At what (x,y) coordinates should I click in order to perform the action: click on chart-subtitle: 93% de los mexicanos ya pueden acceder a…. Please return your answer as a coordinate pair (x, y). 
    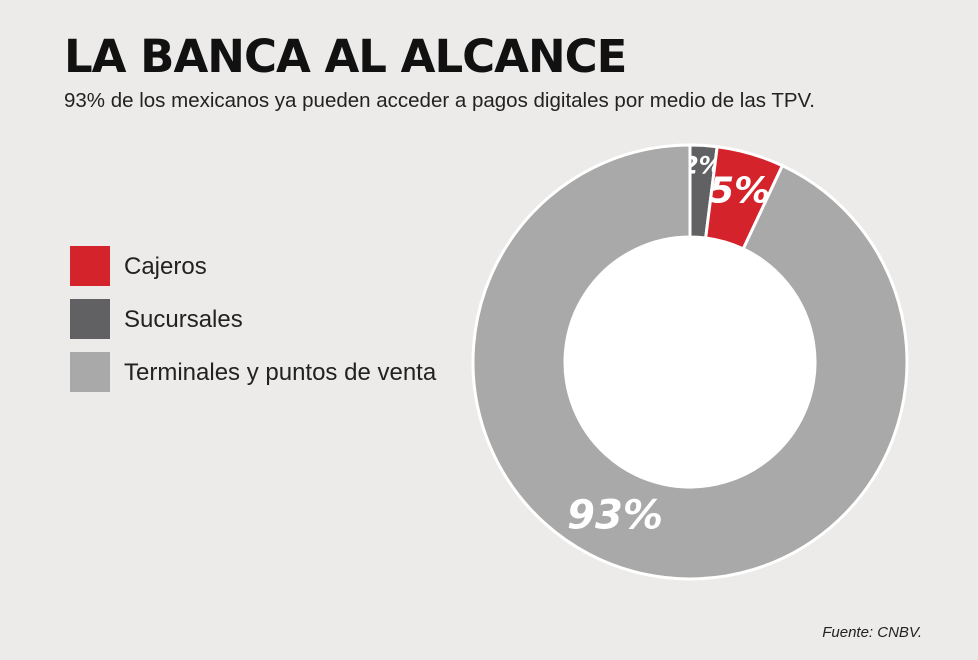
    Looking at the image, I should click on (440, 100).